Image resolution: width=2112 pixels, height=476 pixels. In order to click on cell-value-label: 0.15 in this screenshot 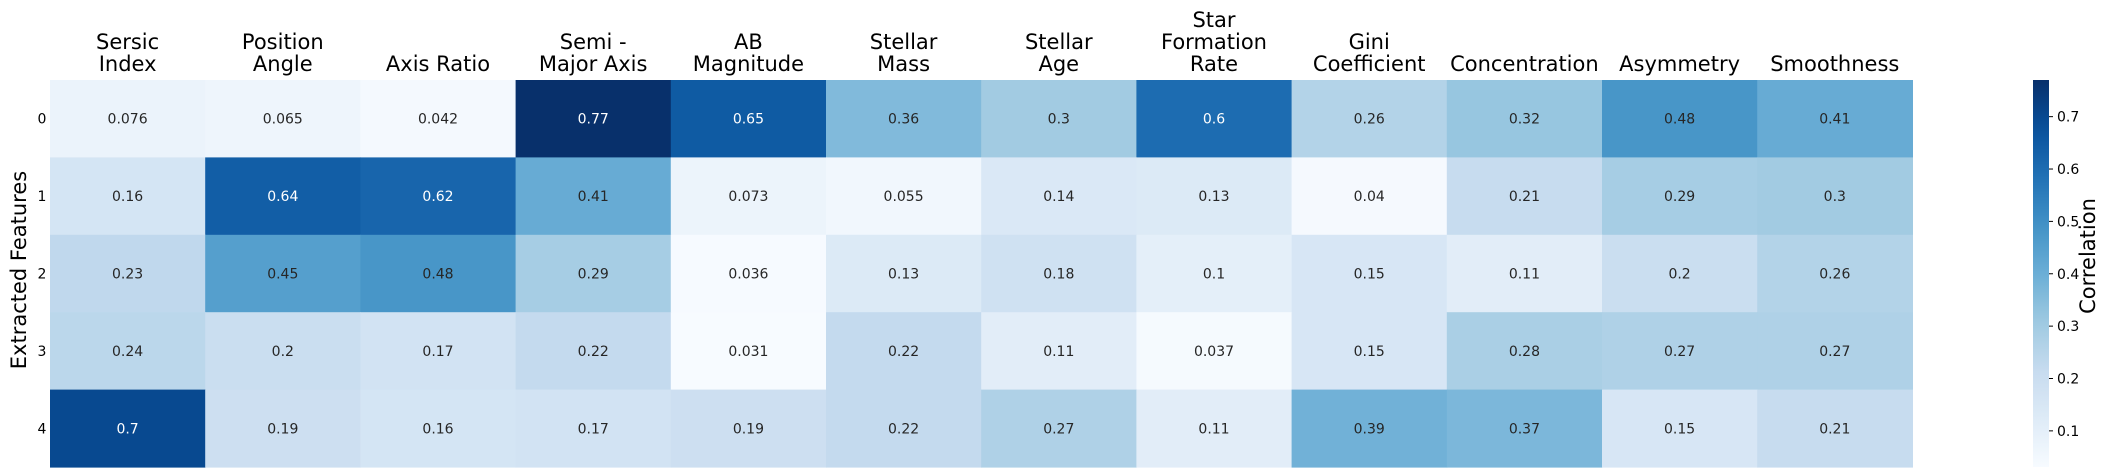, I will do `click(1369, 352)`.